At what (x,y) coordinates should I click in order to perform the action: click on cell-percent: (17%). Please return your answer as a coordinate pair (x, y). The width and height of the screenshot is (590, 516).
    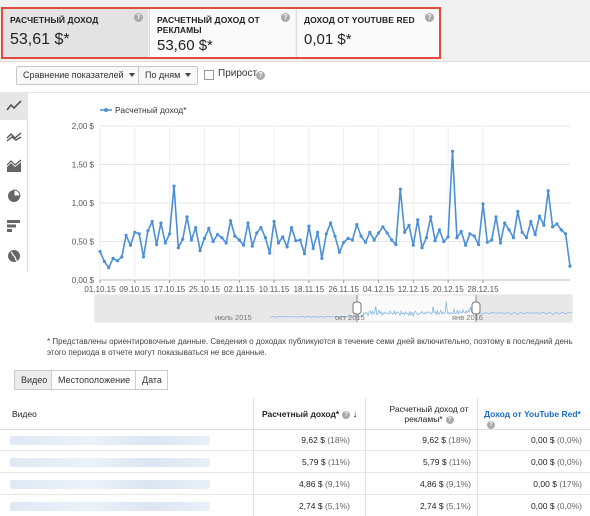
    Looking at the image, I should click on (570, 484).